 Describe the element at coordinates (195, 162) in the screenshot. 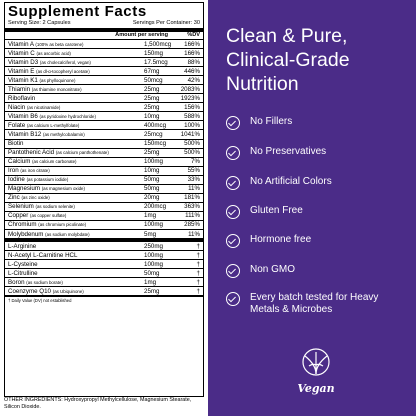

I see `nutrient-dv: 7%` at that location.